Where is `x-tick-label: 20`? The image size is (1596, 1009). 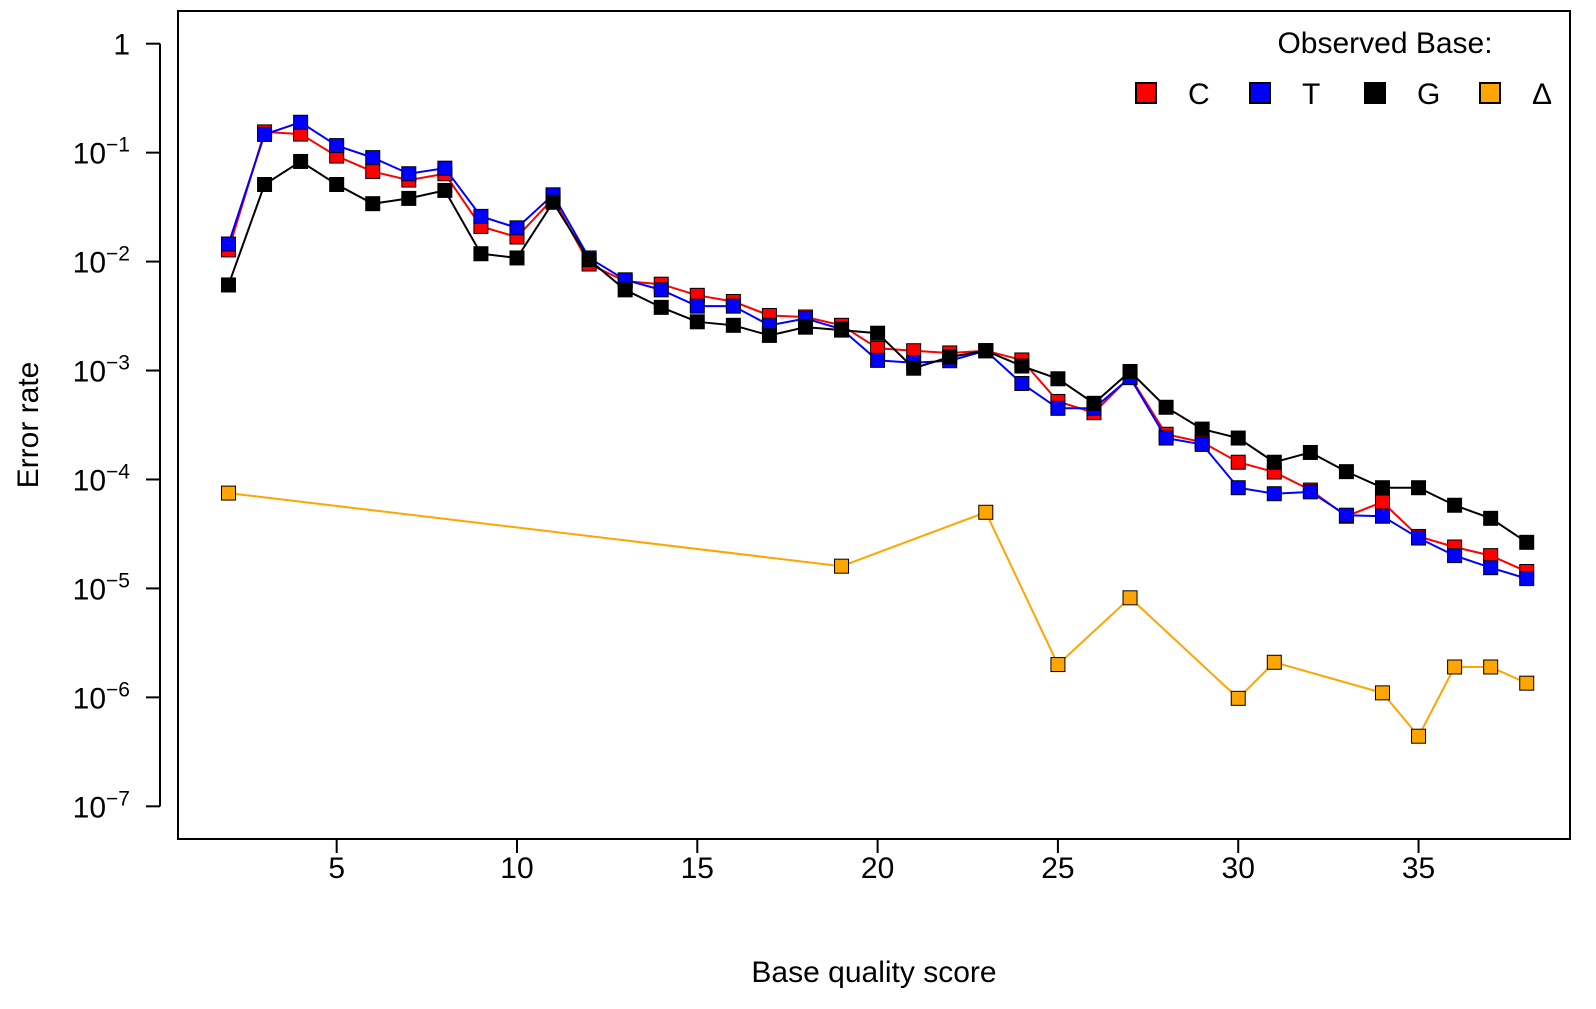
x-tick-label: 20 is located at coordinates (877, 868).